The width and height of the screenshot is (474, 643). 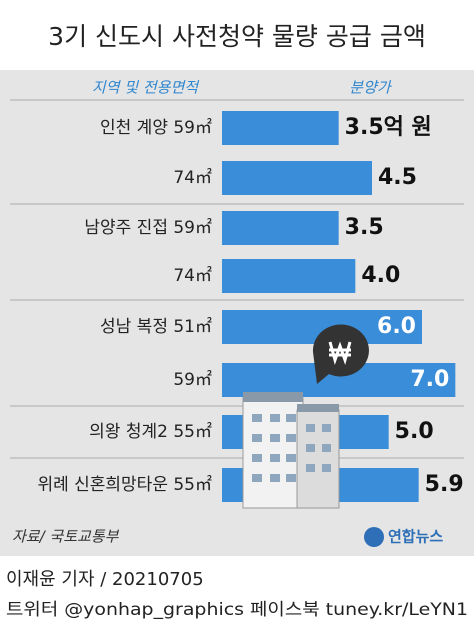 I want to click on y-tick-label: 성남 복정 51㎡, so click(x=156, y=327).